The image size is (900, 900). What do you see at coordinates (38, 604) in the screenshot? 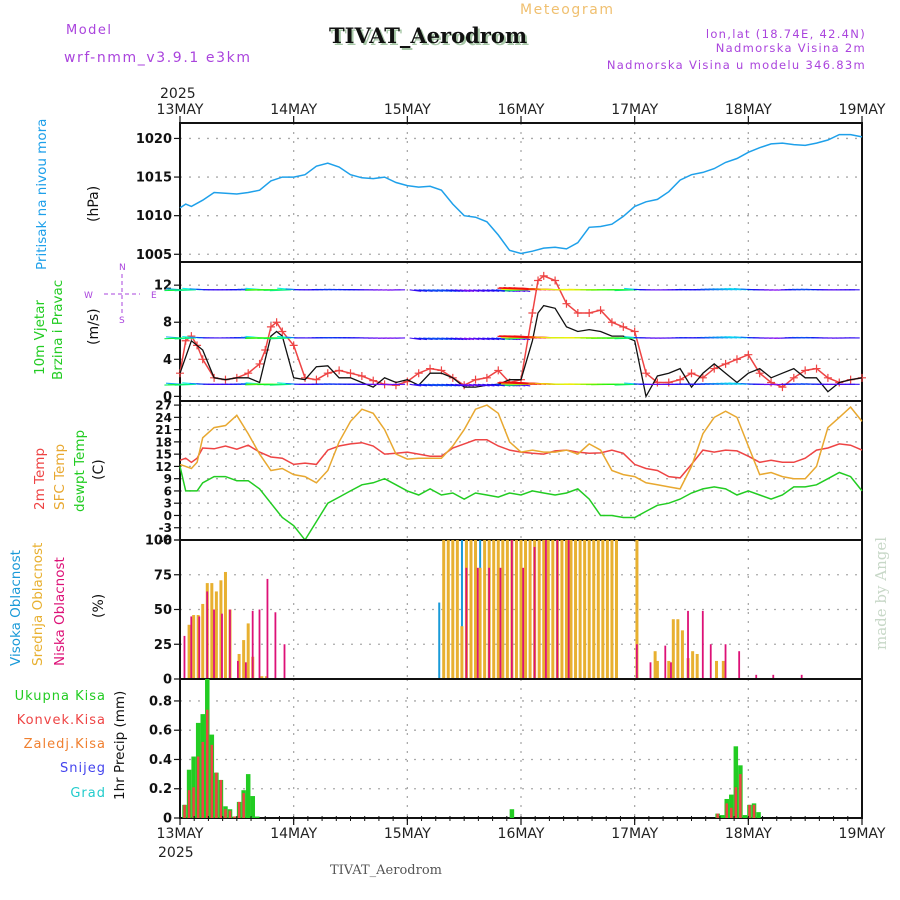
I see `mid-cloud-label: Srednja Oblacnost` at bounding box center [38, 604].